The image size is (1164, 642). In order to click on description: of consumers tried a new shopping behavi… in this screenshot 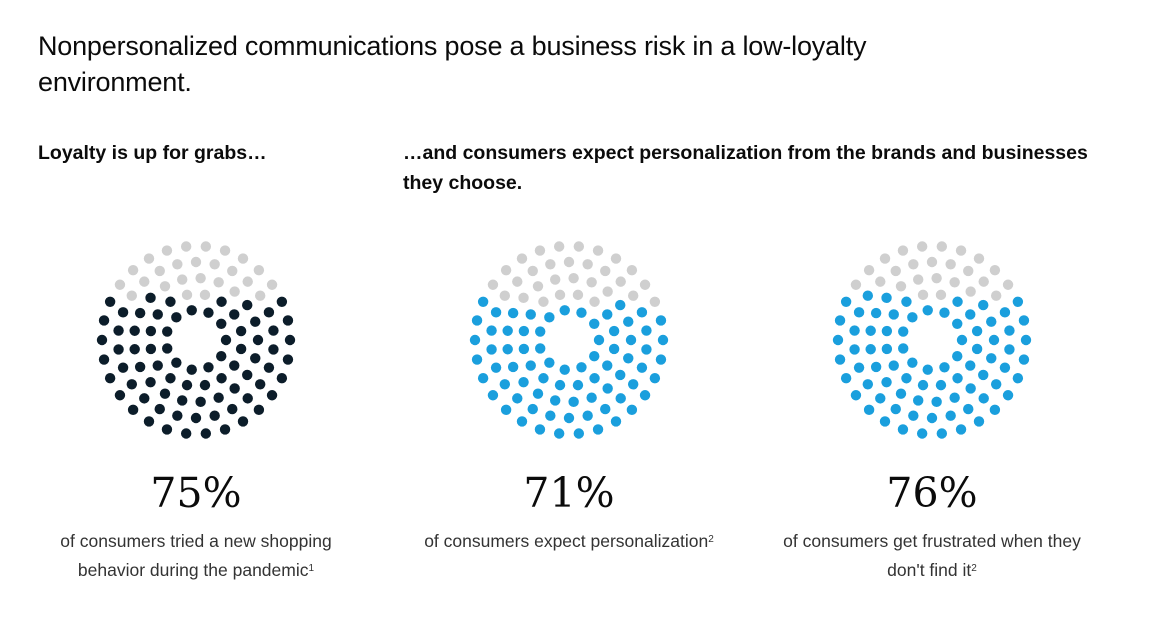, I will do `click(196, 556)`.